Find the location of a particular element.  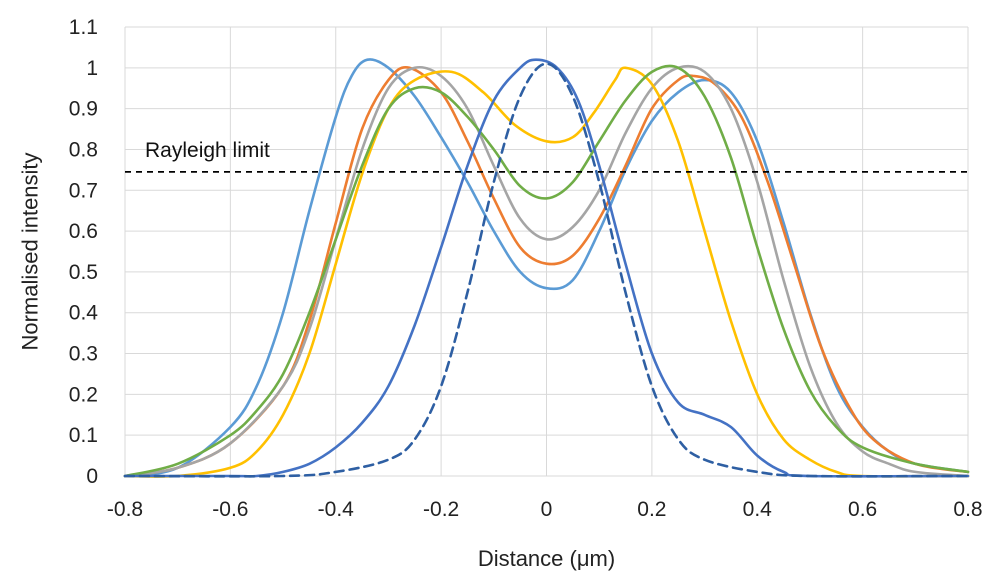

x-tick-label: 0 is located at coordinates (547, 509).